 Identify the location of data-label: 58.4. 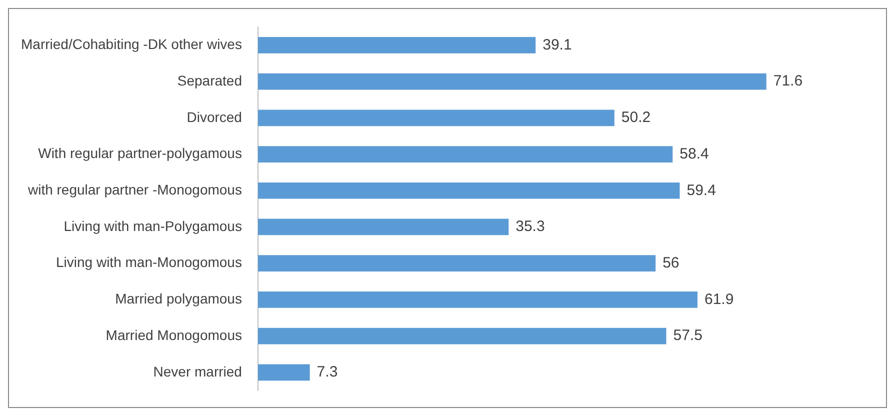
(694, 153).